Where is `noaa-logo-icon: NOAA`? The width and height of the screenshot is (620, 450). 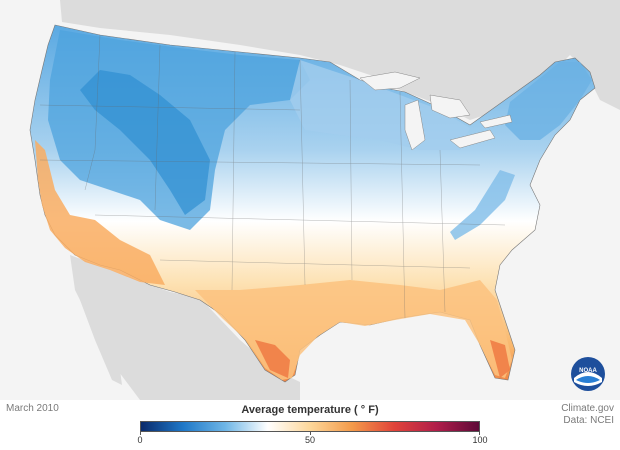 noaa-logo-icon: NOAA is located at coordinates (588, 374).